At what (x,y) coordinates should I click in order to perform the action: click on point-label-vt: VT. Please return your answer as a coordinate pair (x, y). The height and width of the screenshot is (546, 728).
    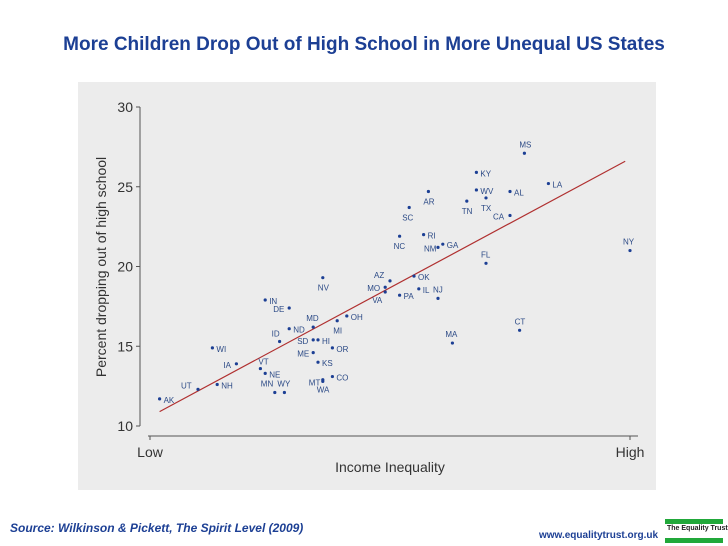
    Looking at the image, I should click on (263, 362).